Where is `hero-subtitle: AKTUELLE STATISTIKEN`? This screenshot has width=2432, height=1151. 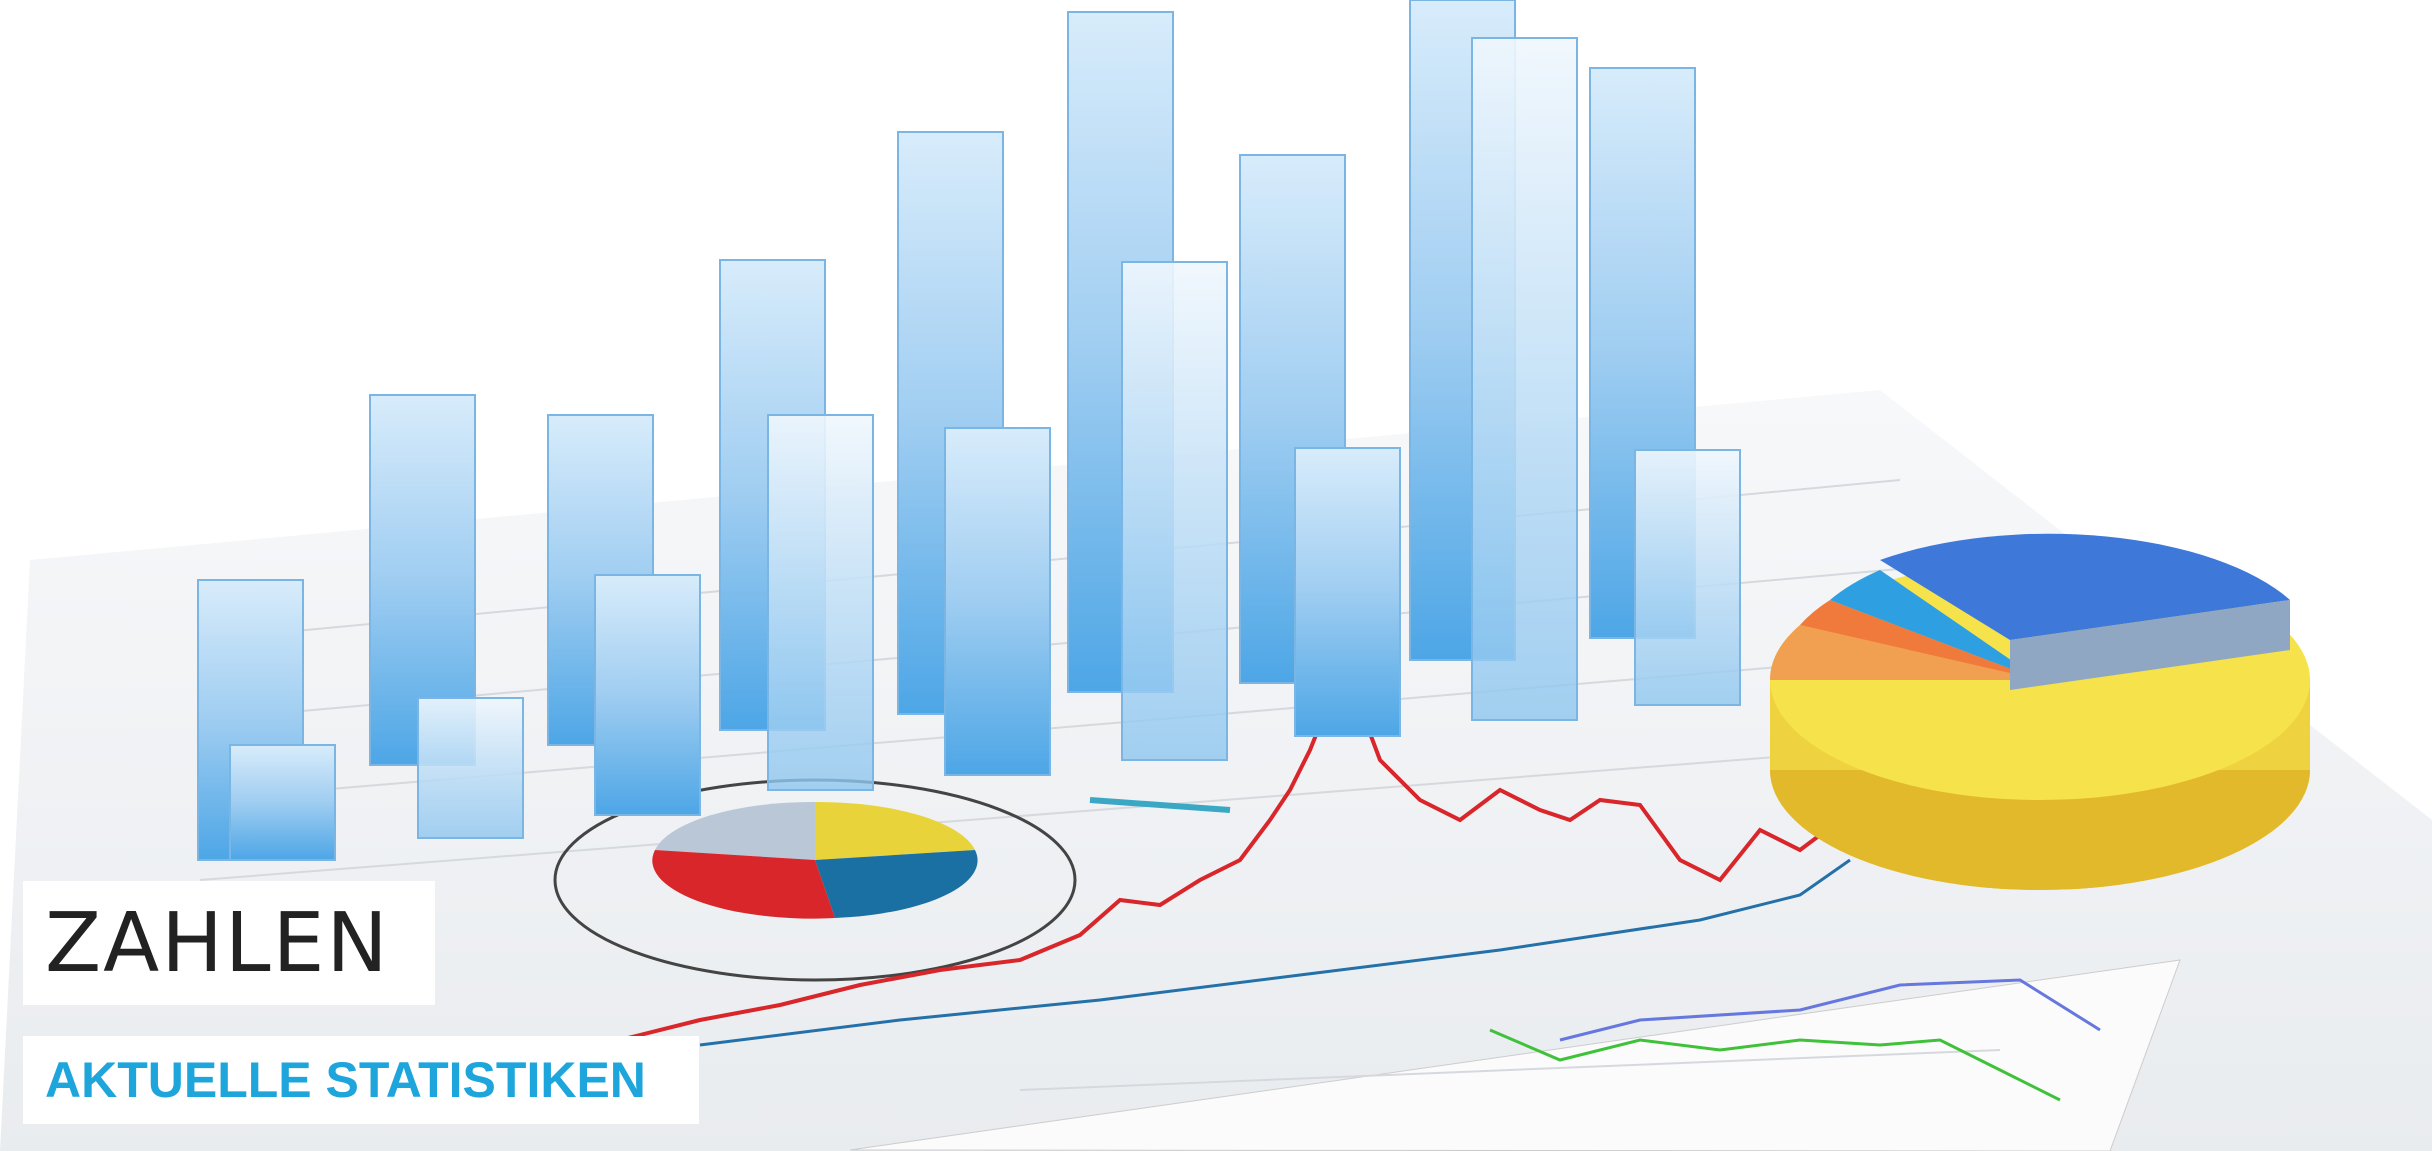 hero-subtitle: AKTUELLE STATISTIKEN is located at coordinates (345, 1080).